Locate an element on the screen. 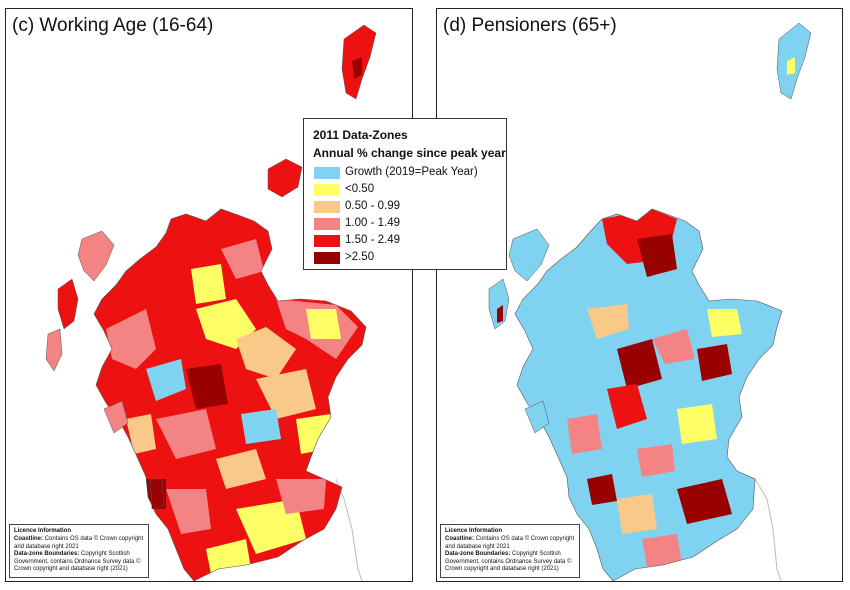 Image resolution: width=850 pixels, height=590 pixels. legend-label: 1.00 - 1.49 is located at coordinates (372, 223).